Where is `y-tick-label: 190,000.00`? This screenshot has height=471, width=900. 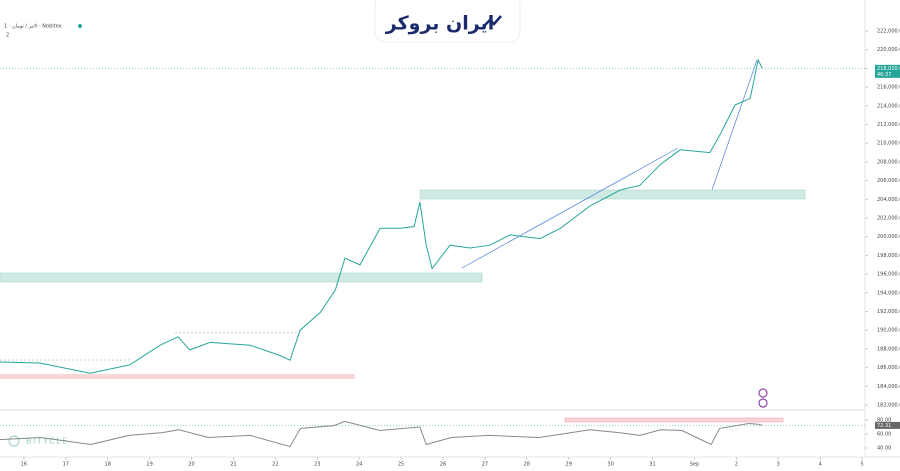
y-tick-label: 190,000.00 is located at coordinates (888, 331).